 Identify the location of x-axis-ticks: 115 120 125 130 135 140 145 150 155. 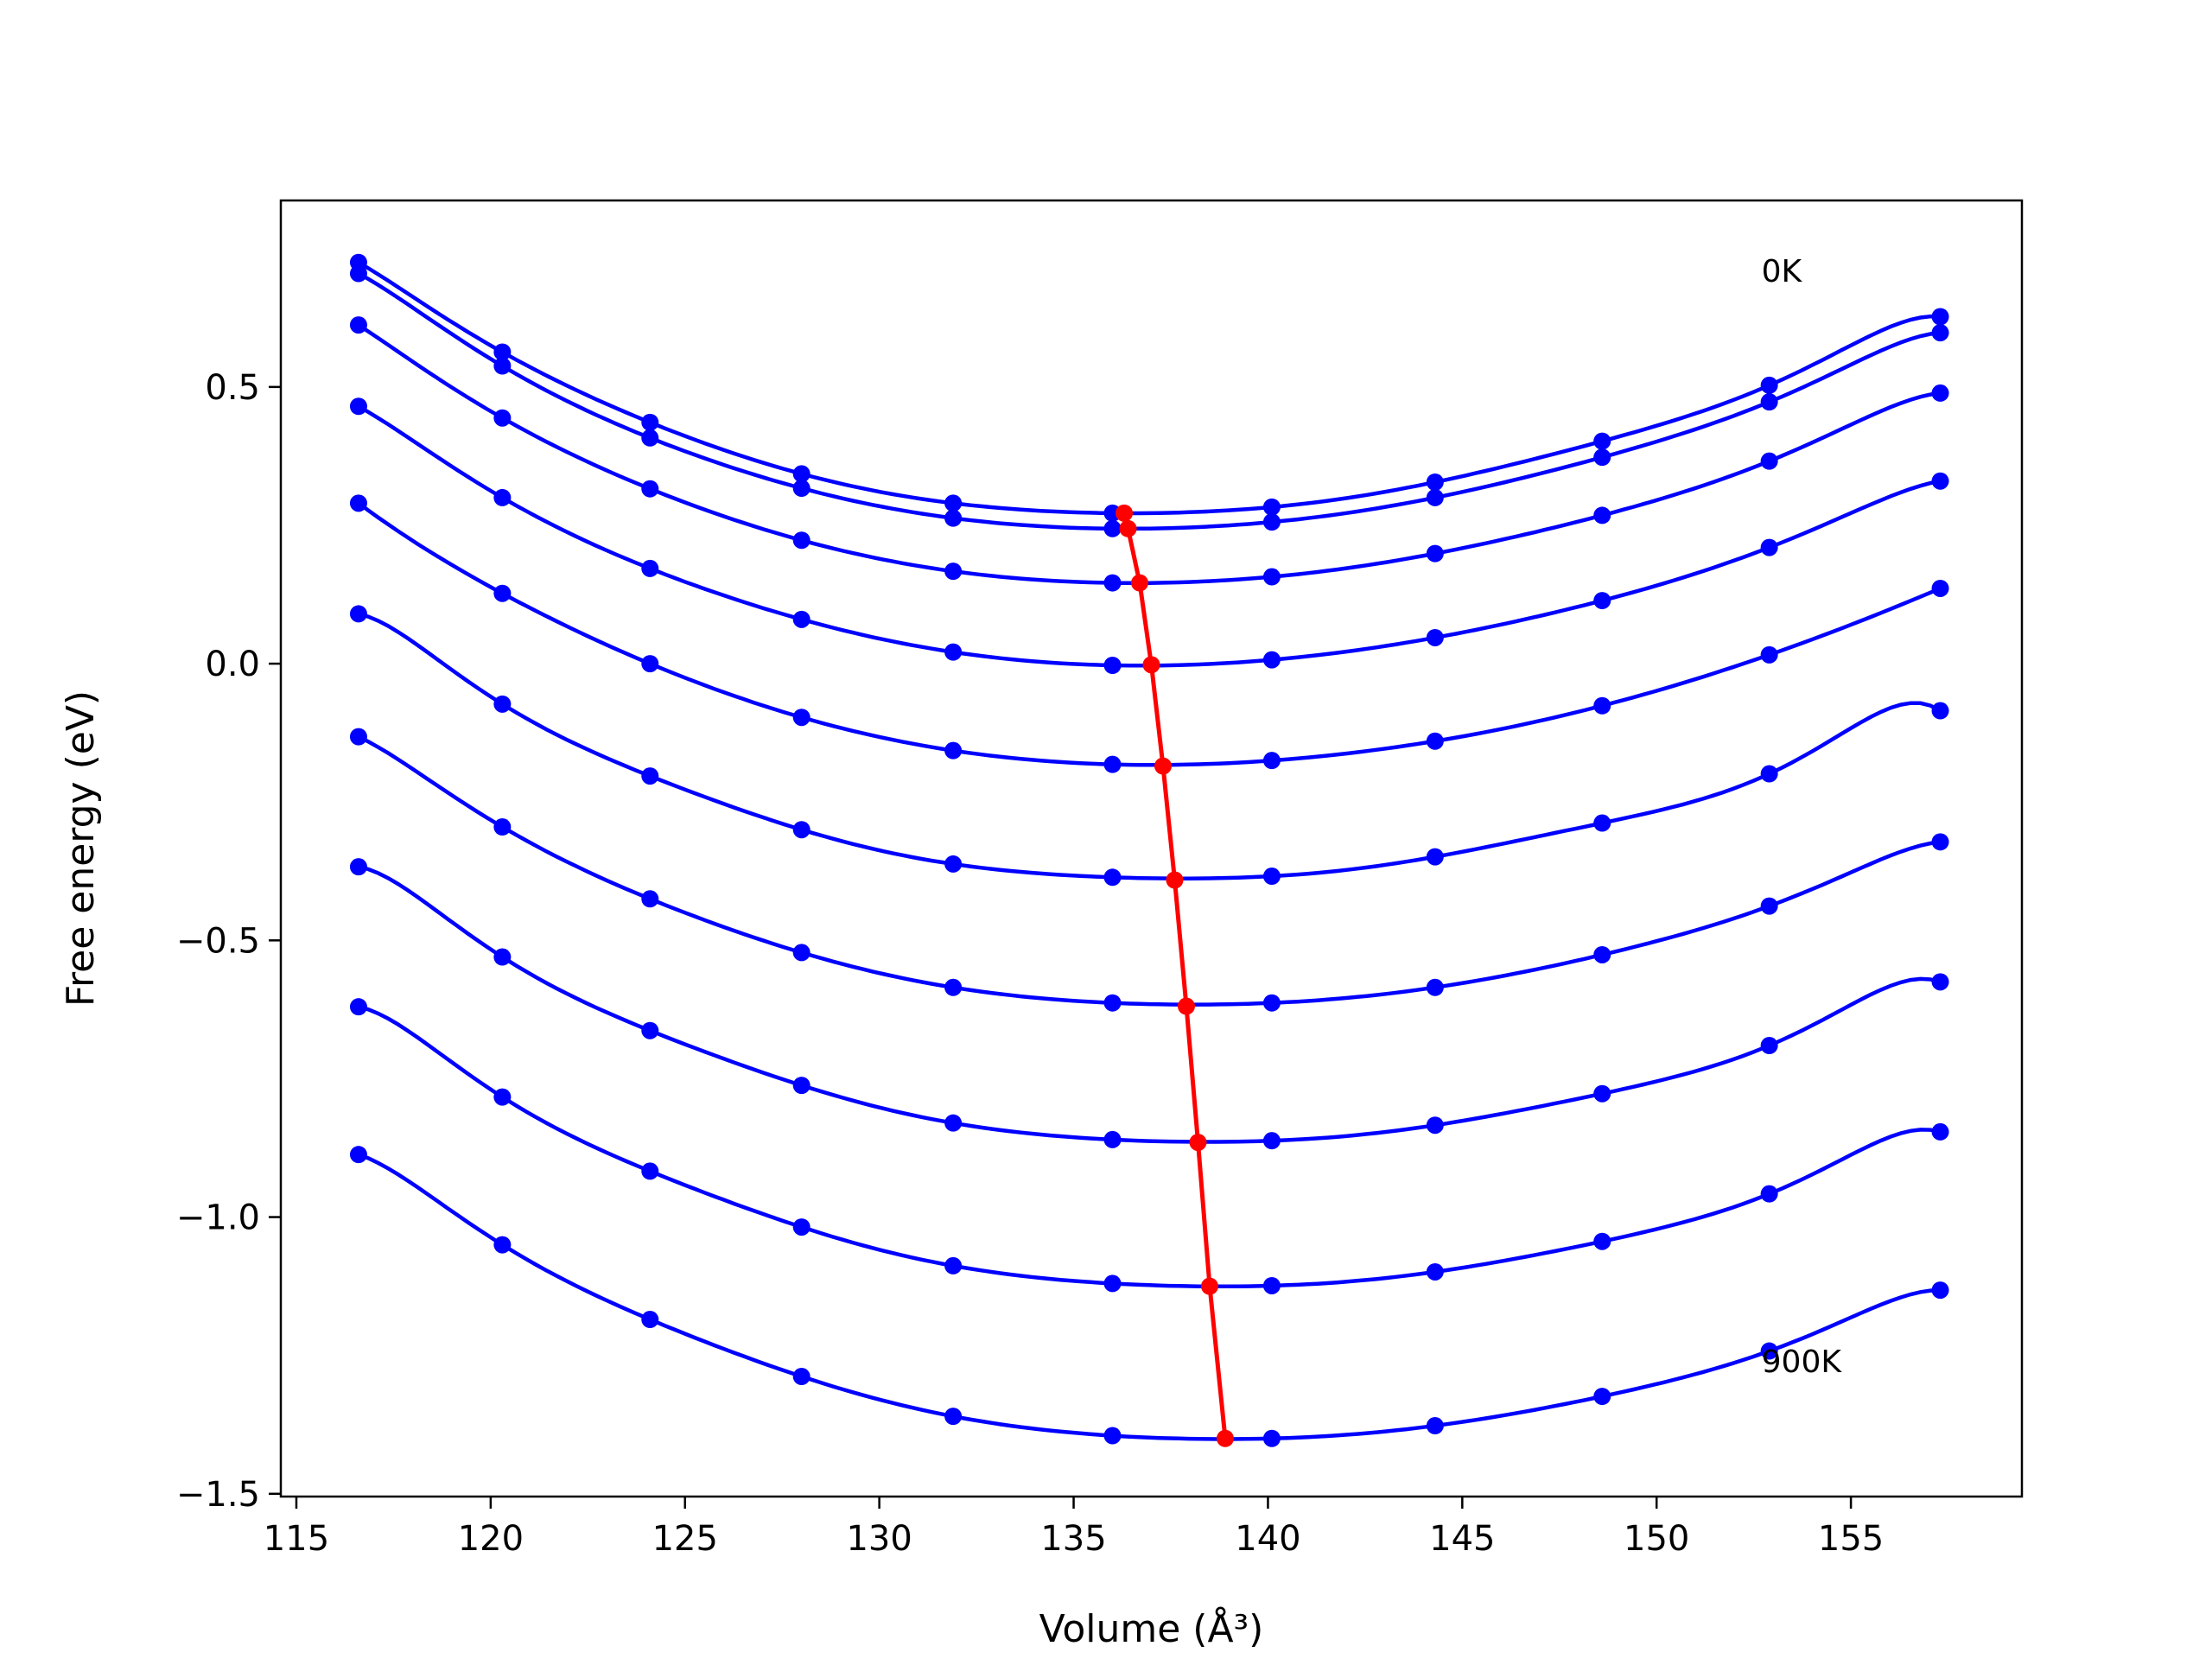
(1074, 1528).